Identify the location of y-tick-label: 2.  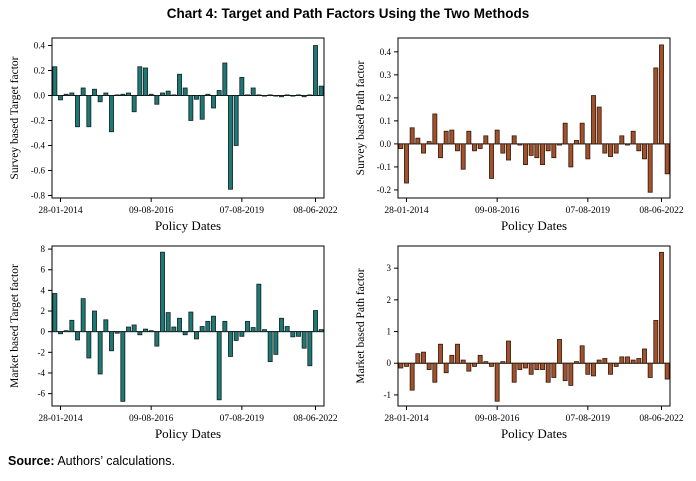
(389, 300).